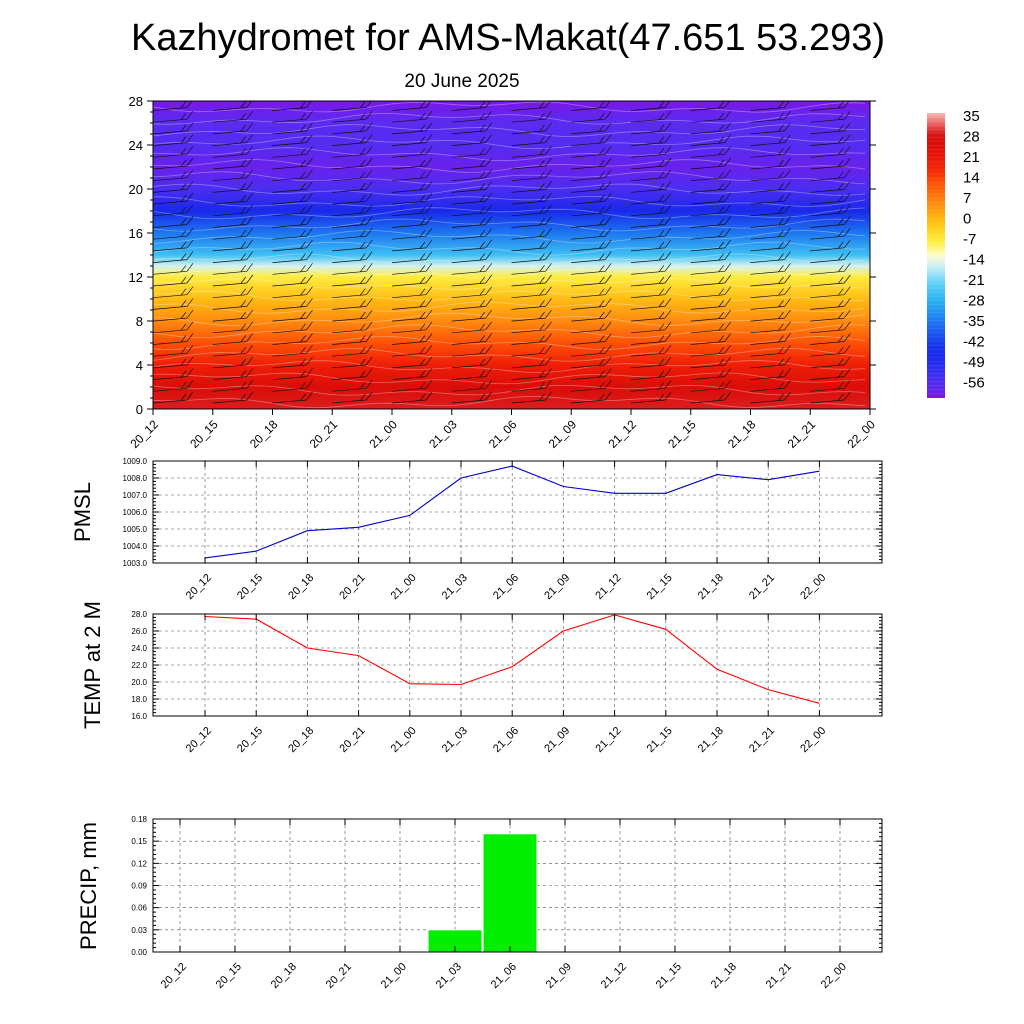  What do you see at coordinates (383, 434) in the screenshot?
I see `x-tick-label: 21_00` at bounding box center [383, 434].